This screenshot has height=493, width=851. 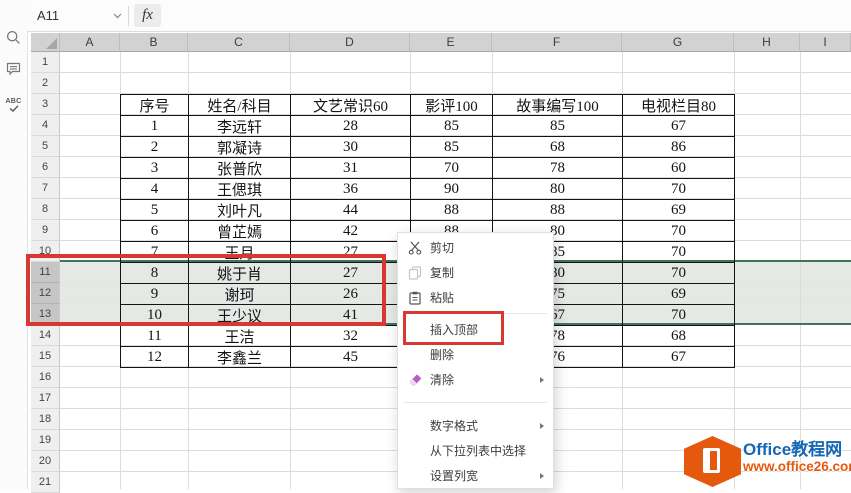 What do you see at coordinates (155, 336) in the screenshot?
I see `table-cell: 11` at bounding box center [155, 336].